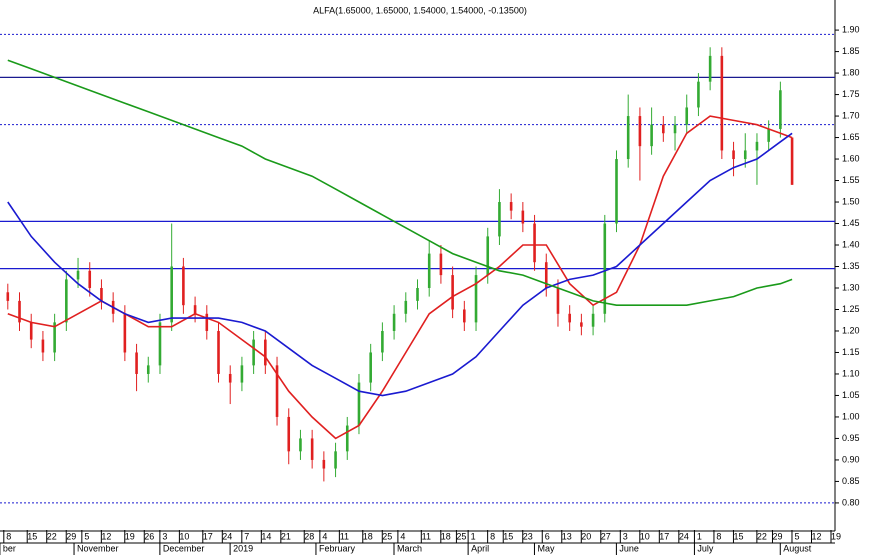  I want to click on y-tick-label: 0.85, so click(851, 481).